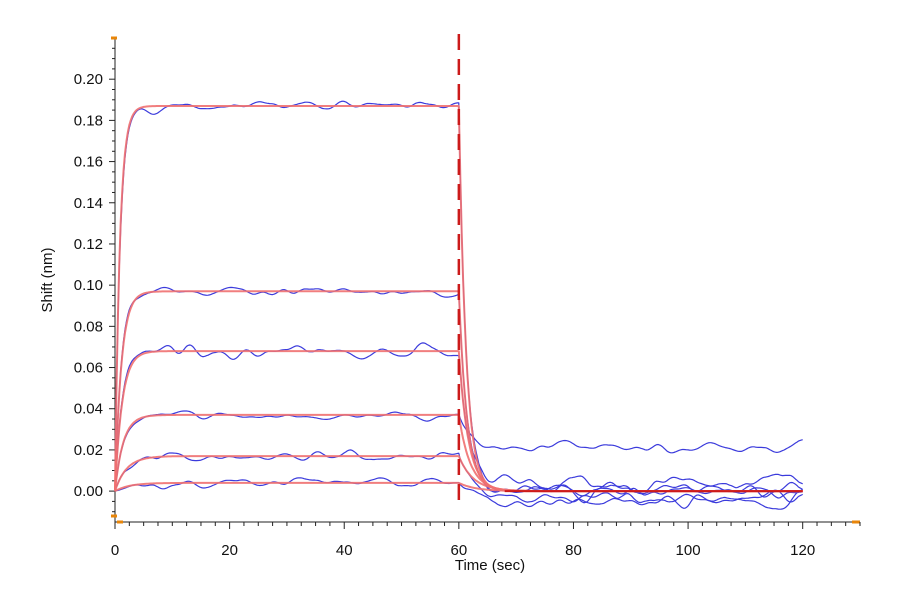 The height and width of the screenshot is (600, 900). Describe the element at coordinates (88, 450) in the screenshot. I see `y-tick-label: 0.02` at that location.